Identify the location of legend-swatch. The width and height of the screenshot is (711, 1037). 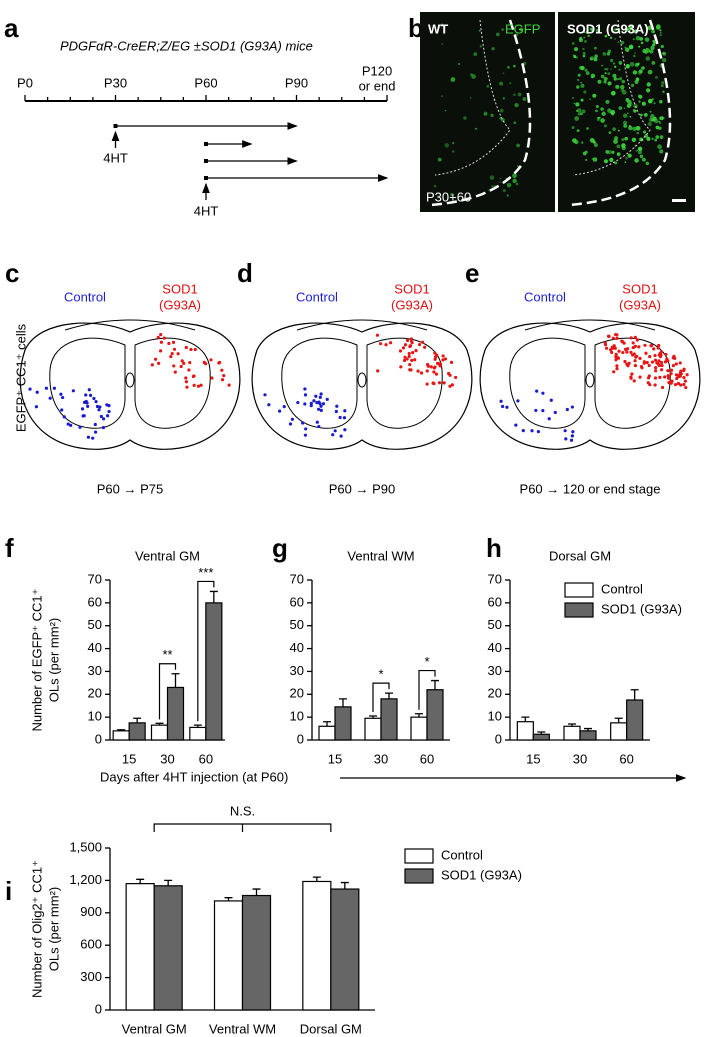
(419, 856).